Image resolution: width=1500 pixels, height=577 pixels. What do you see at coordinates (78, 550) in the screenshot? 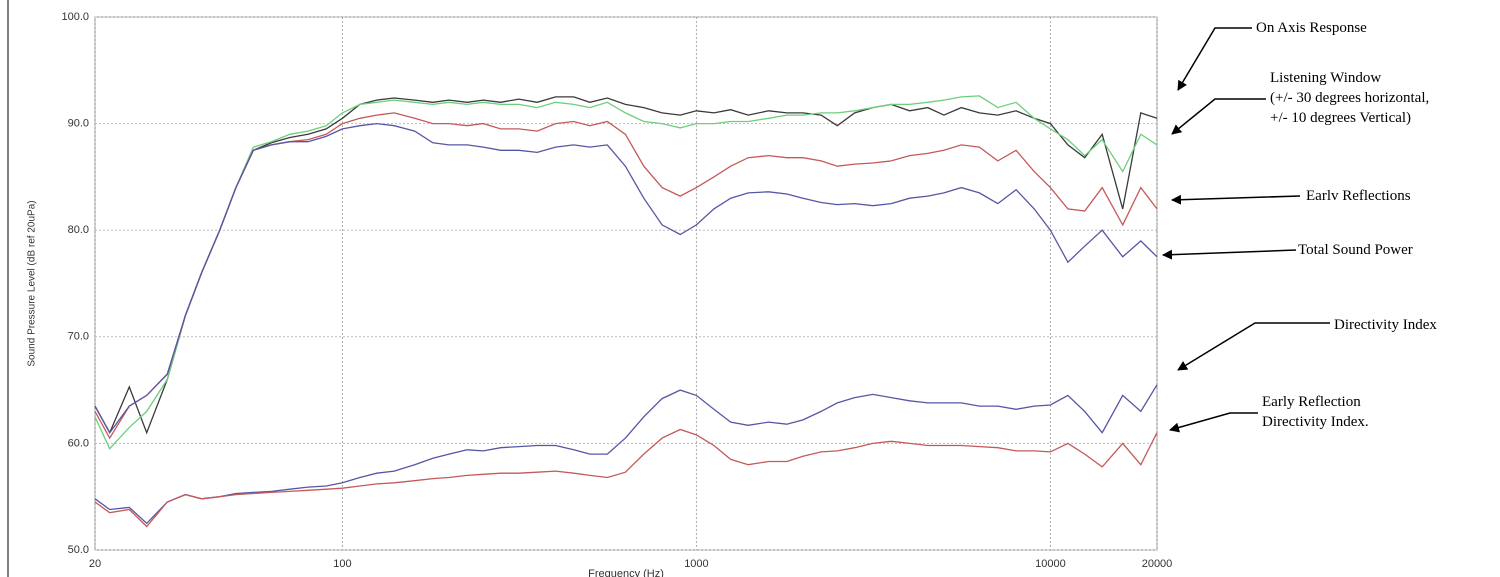
I see `y-tick-label: 50.0` at bounding box center [78, 550].